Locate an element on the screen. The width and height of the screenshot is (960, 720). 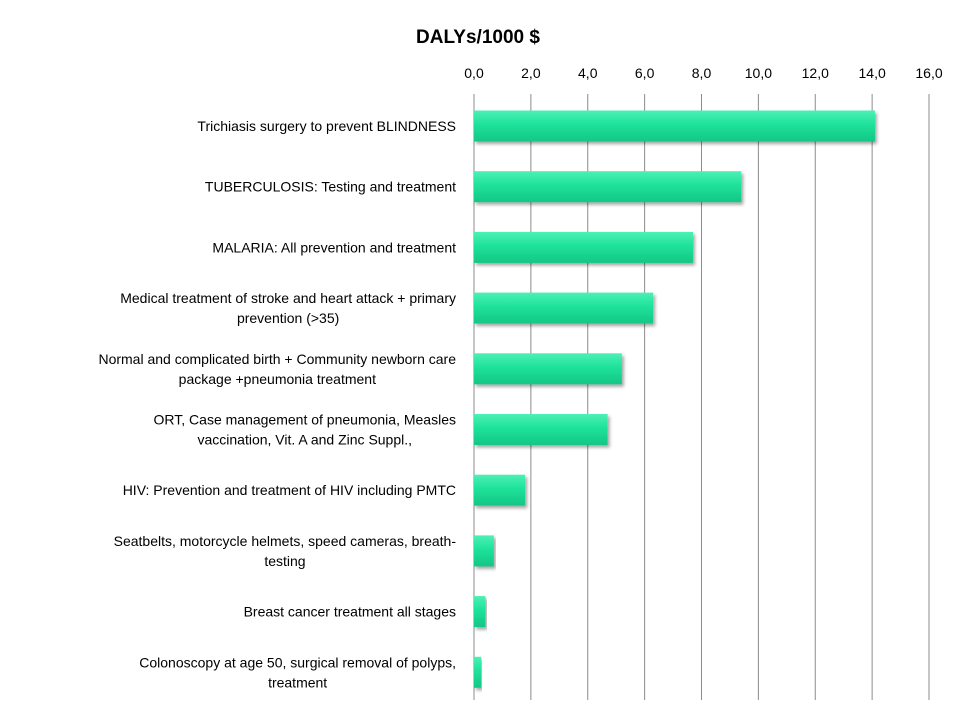
x-tick-label: 8,0 is located at coordinates (702, 73).